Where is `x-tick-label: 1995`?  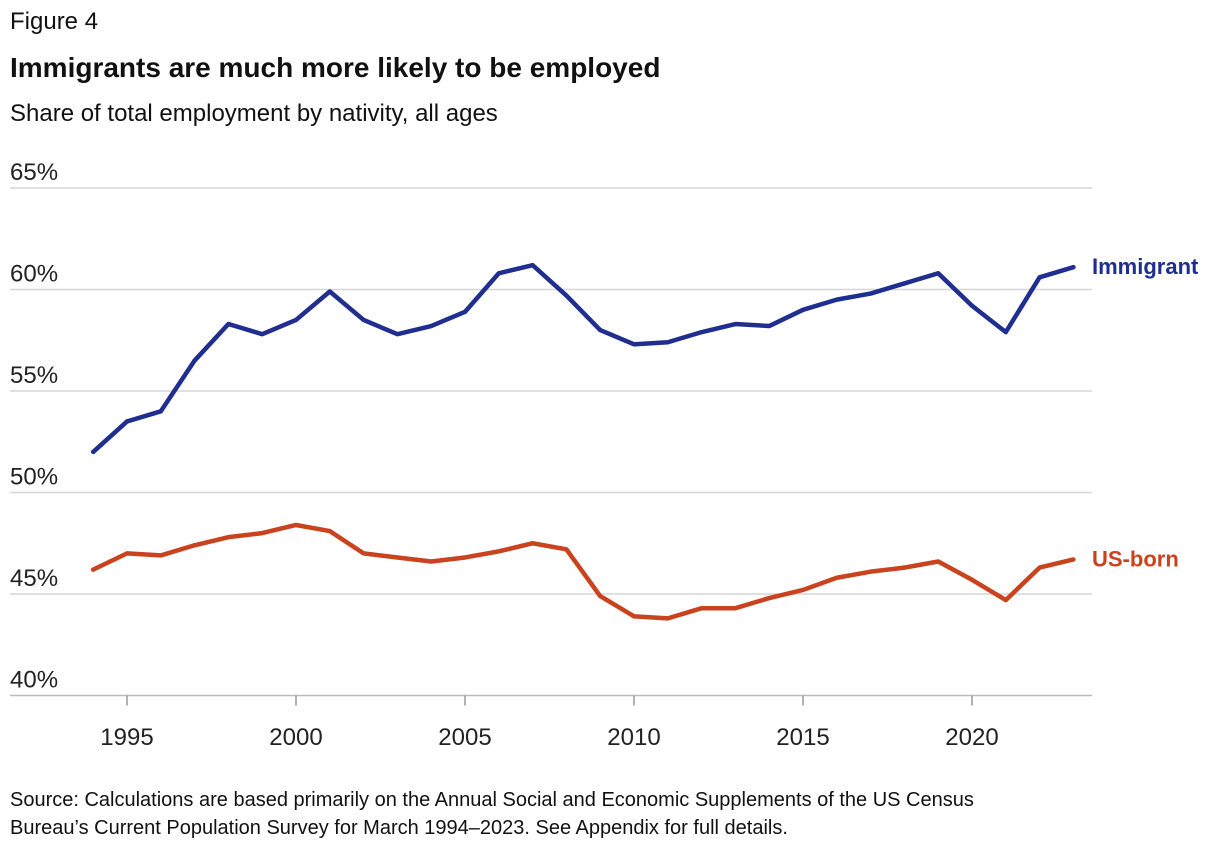
x-tick-label: 1995 is located at coordinates (126, 737).